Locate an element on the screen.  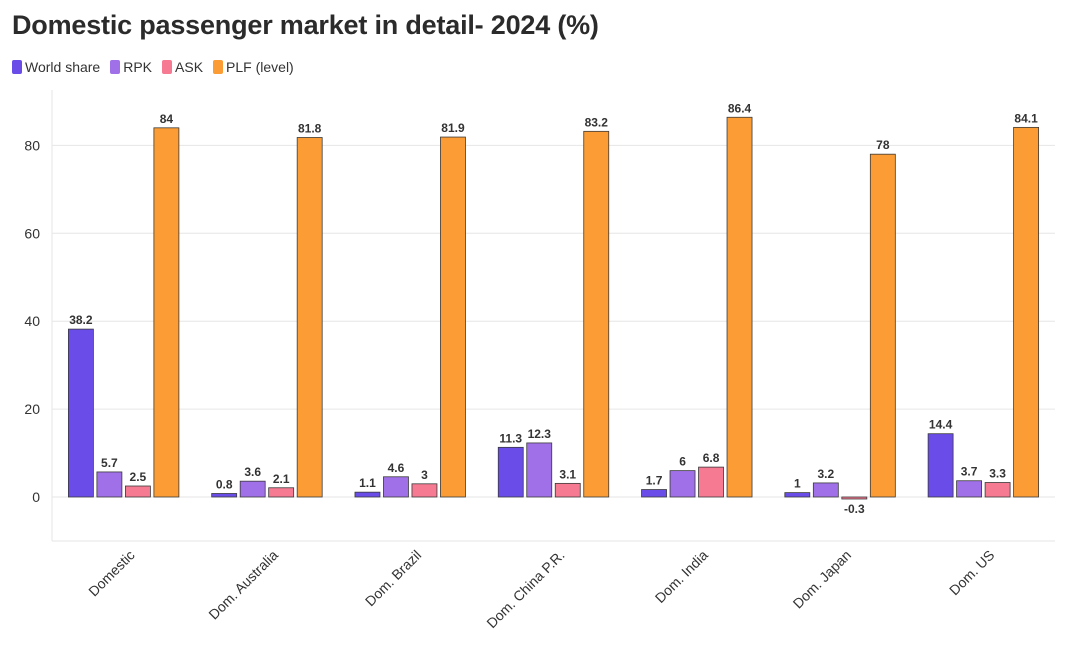
data-label: 5.7 is located at coordinates (109, 463).